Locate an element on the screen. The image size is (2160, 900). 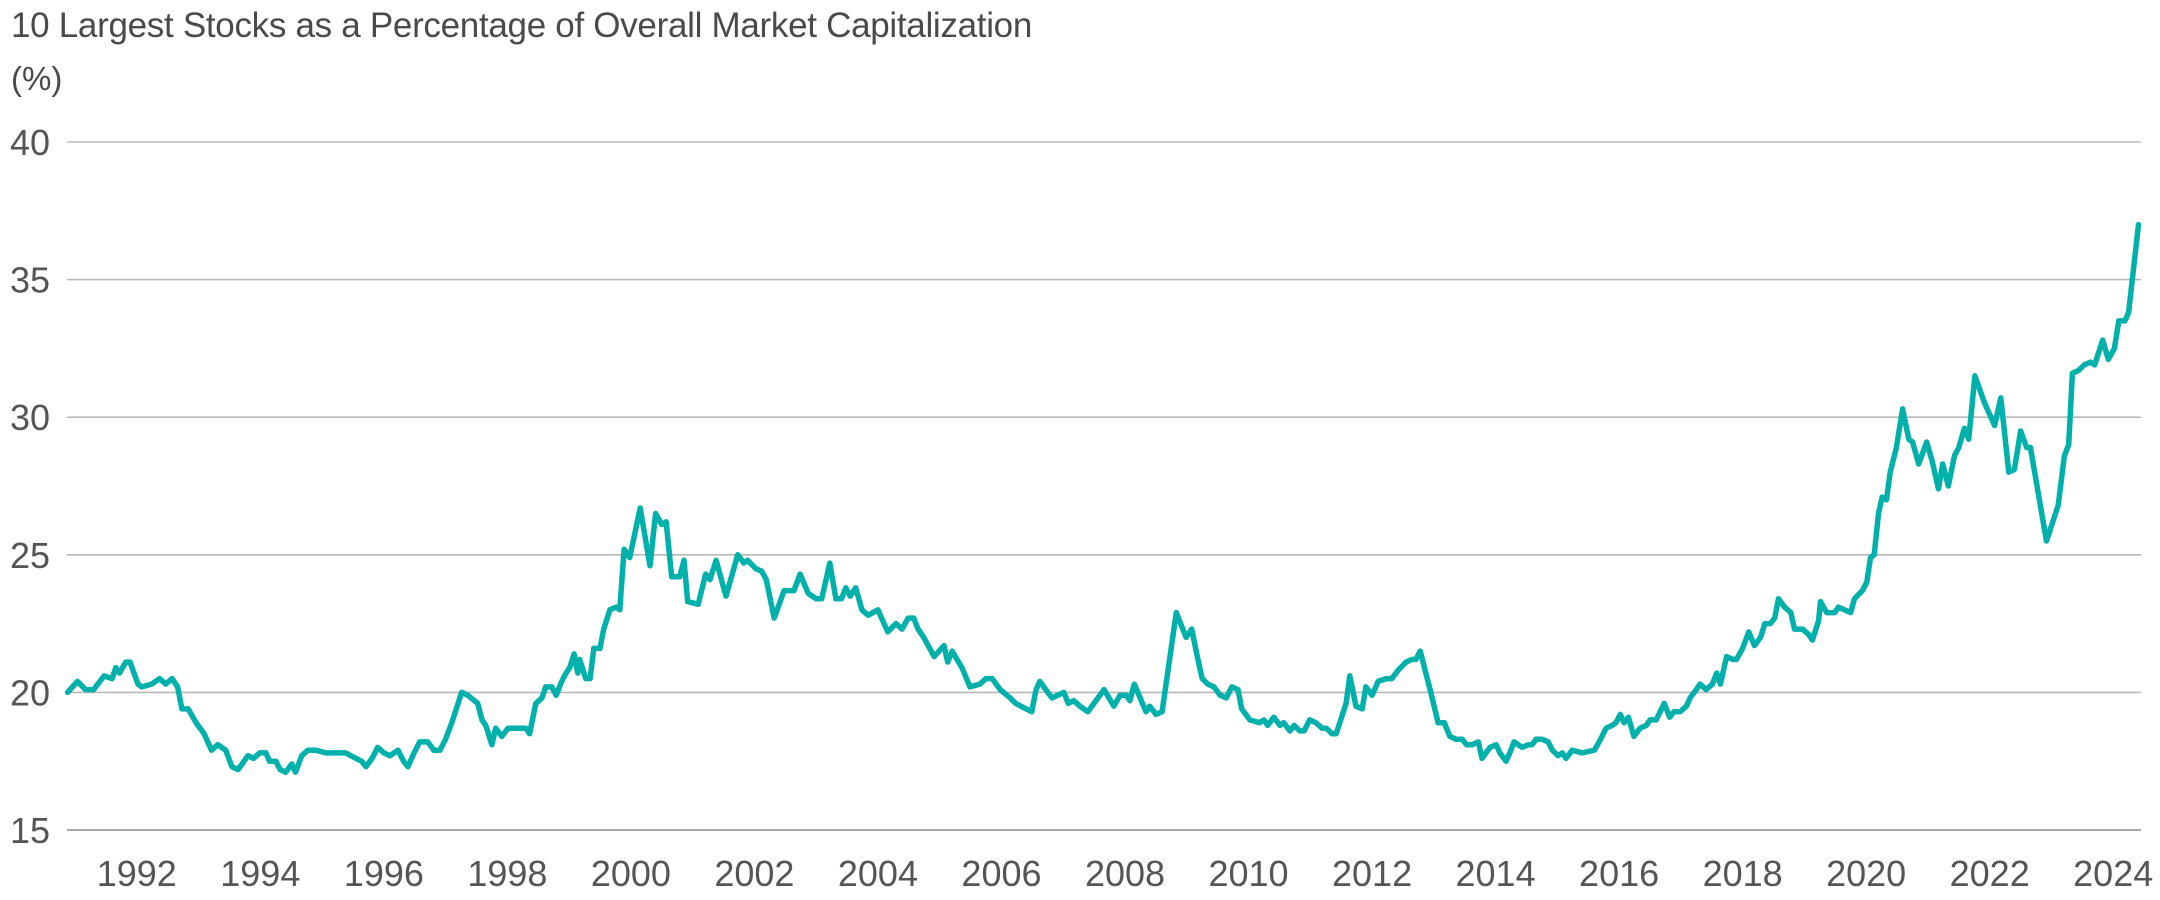
x-tick-label: 1994 is located at coordinates (260, 873).